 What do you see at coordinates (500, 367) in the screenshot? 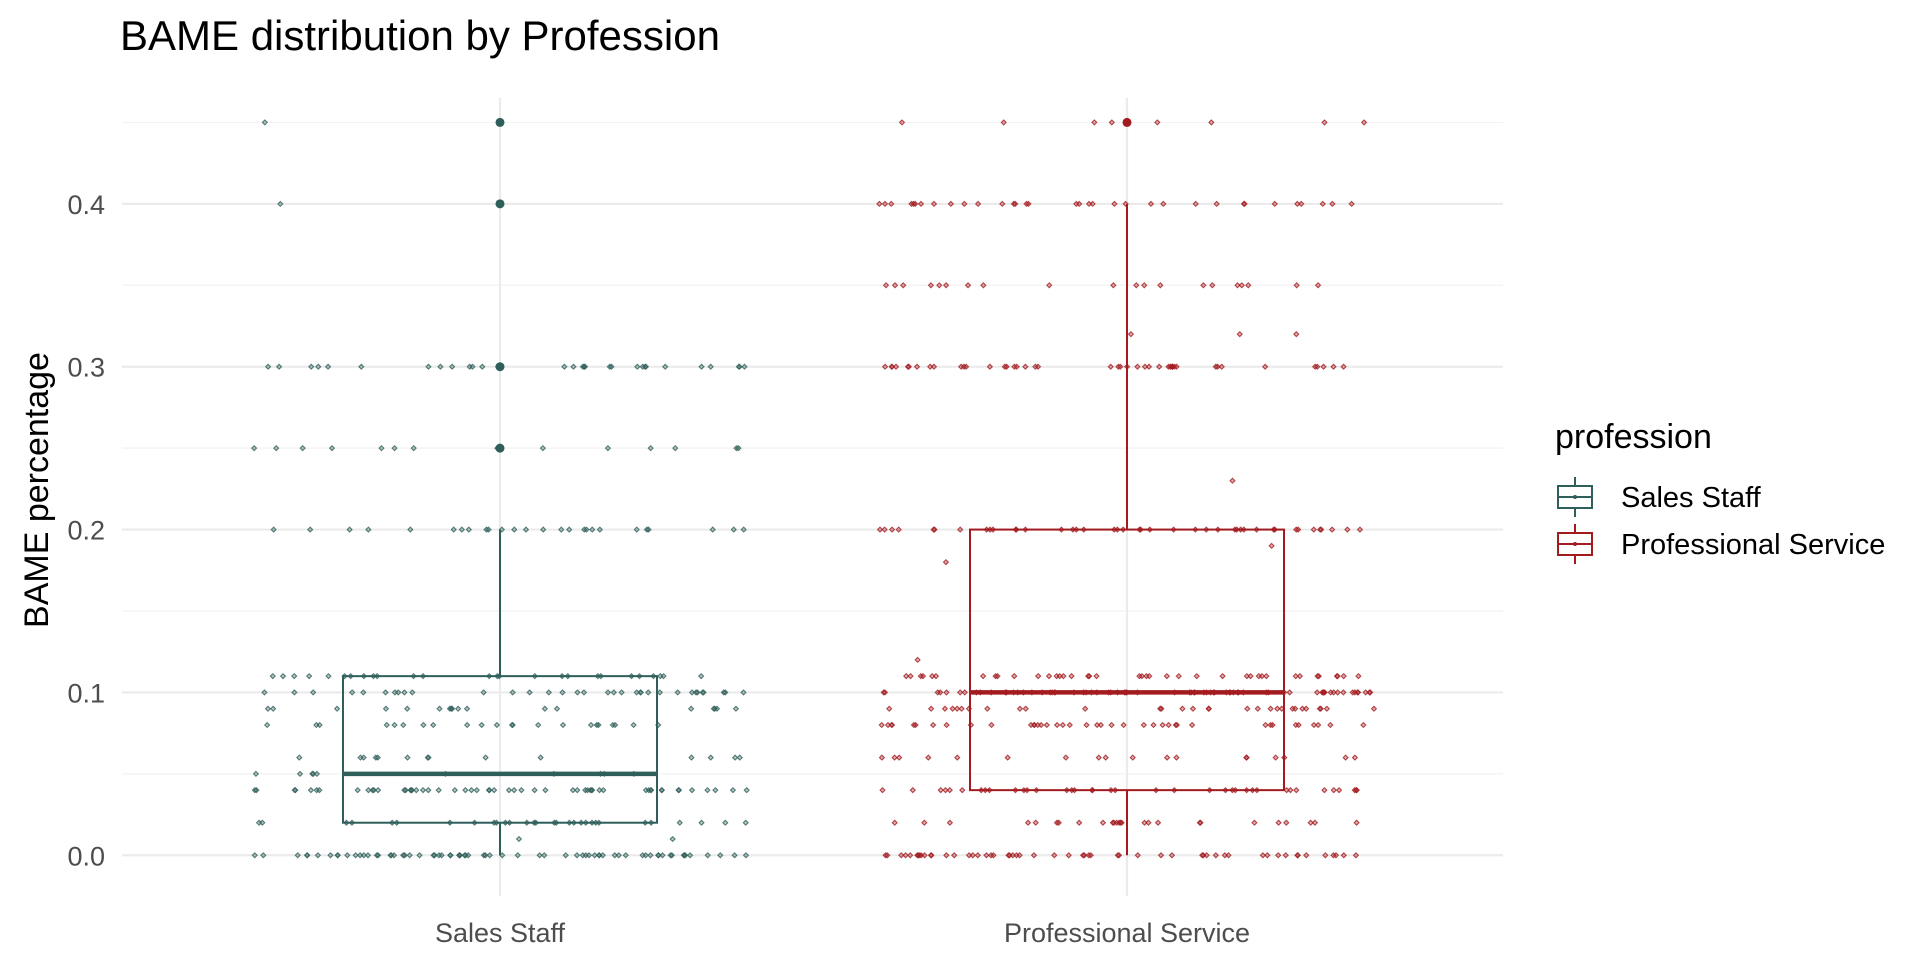
I see `outlier-point` at bounding box center [500, 367].